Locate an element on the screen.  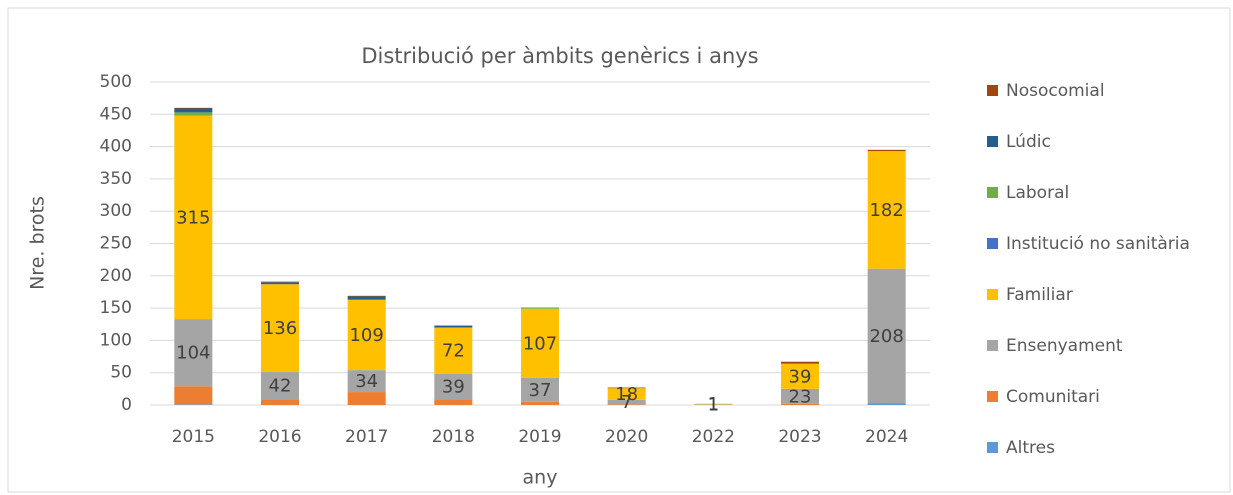
x-tick-label: 2023 is located at coordinates (799, 437).